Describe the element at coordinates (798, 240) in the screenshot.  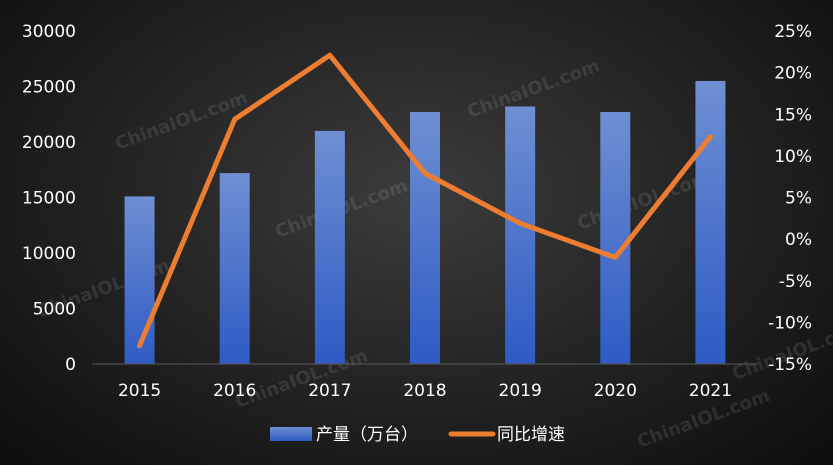
I see `right-tick-label: 0%` at that location.